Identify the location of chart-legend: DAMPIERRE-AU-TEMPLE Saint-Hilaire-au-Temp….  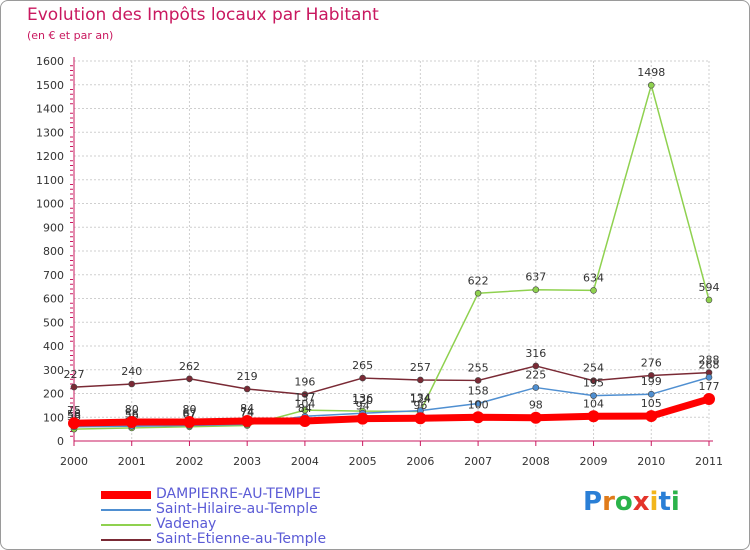
(213, 517).